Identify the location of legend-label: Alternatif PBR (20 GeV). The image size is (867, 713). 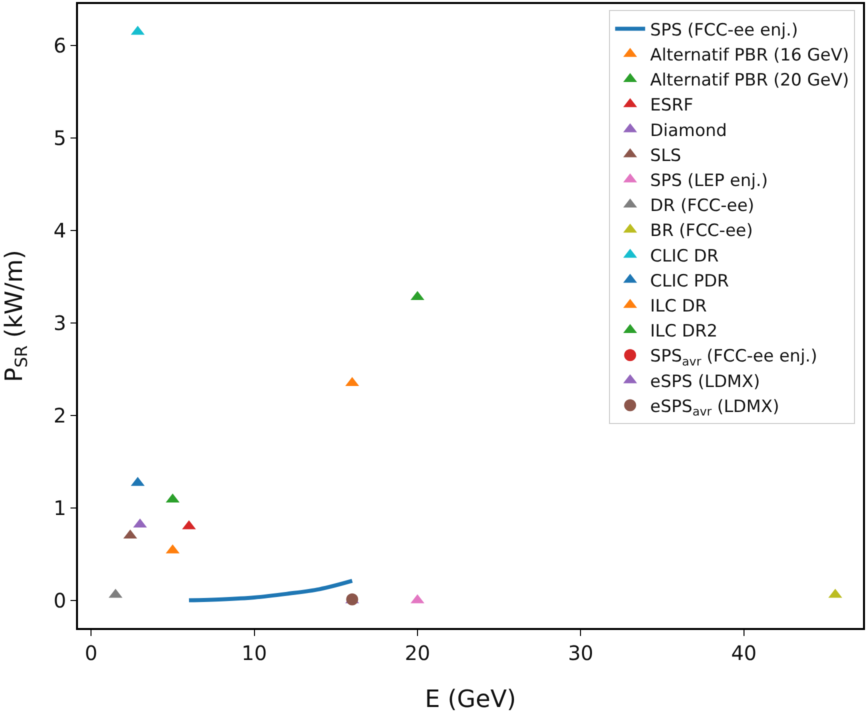
(749, 80).